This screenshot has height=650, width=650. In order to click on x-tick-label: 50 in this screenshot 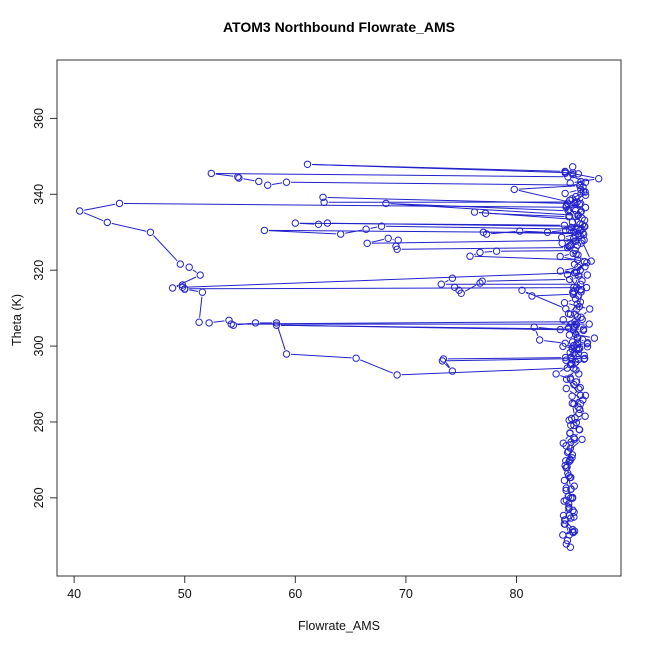, I will do `click(185, 594)`.